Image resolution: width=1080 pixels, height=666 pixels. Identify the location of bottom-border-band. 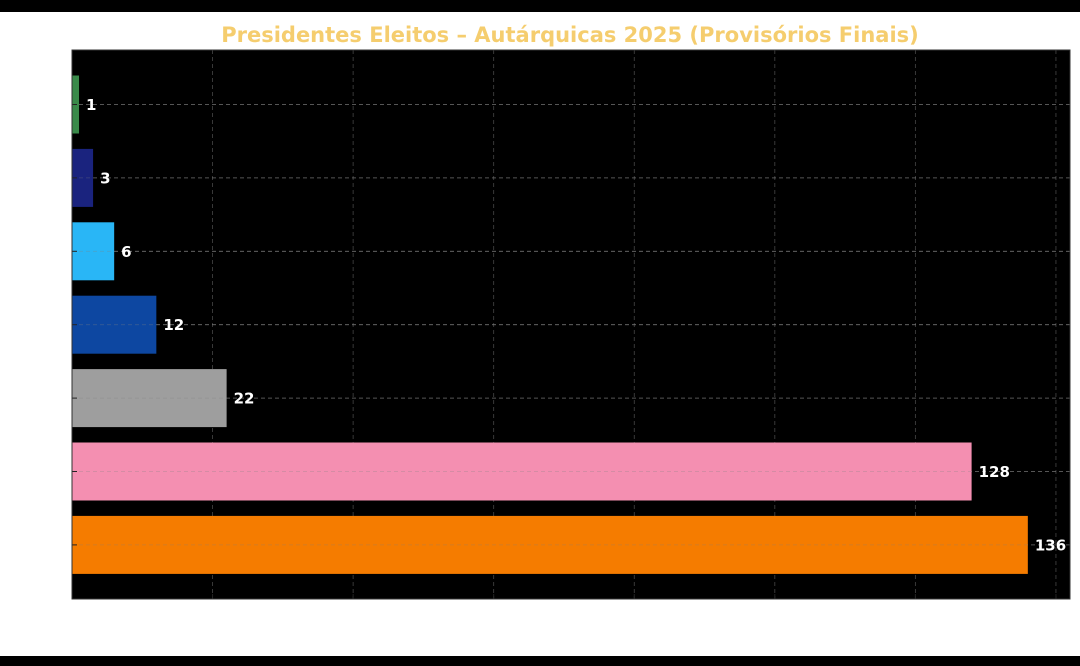
(540, 661).